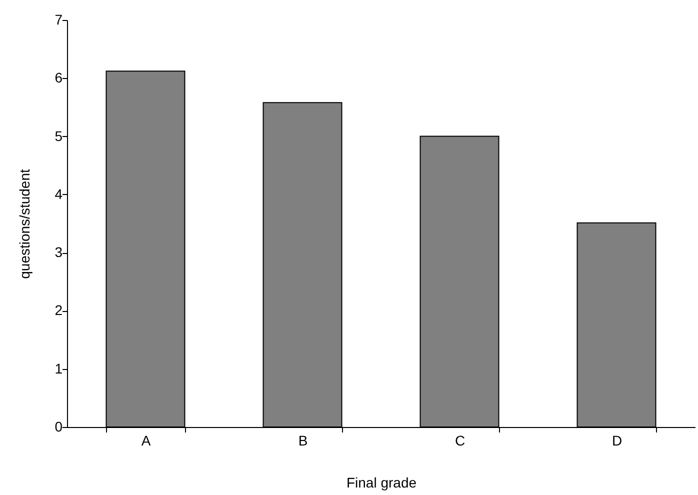 This screenshot has height=495, width=698. Describe the element at coordinates (58, 252) in the screenshot. I see `y-tick-label: 3` at that location.